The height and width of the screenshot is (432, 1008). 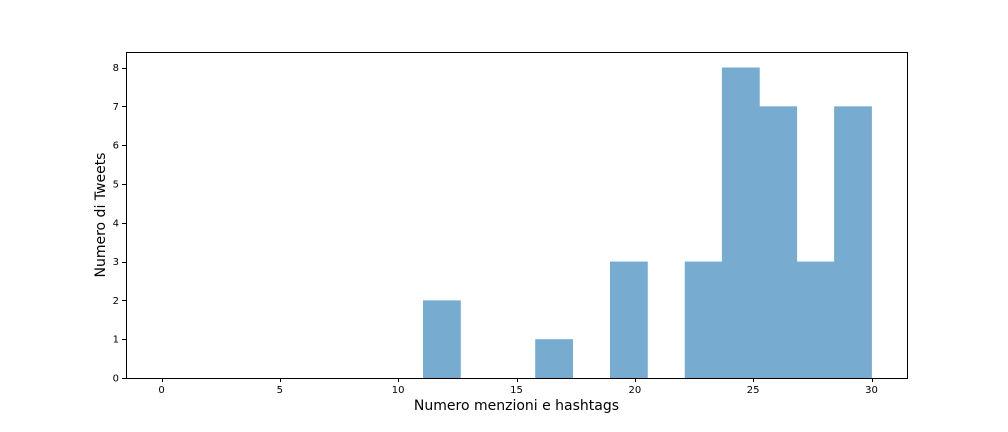 What do you see at coordinates (119, 224) in the screenshot?
I see `y-axis-ticks: 0 1 2 3 4 5 6 7 8` at bounding box center [119, 224].